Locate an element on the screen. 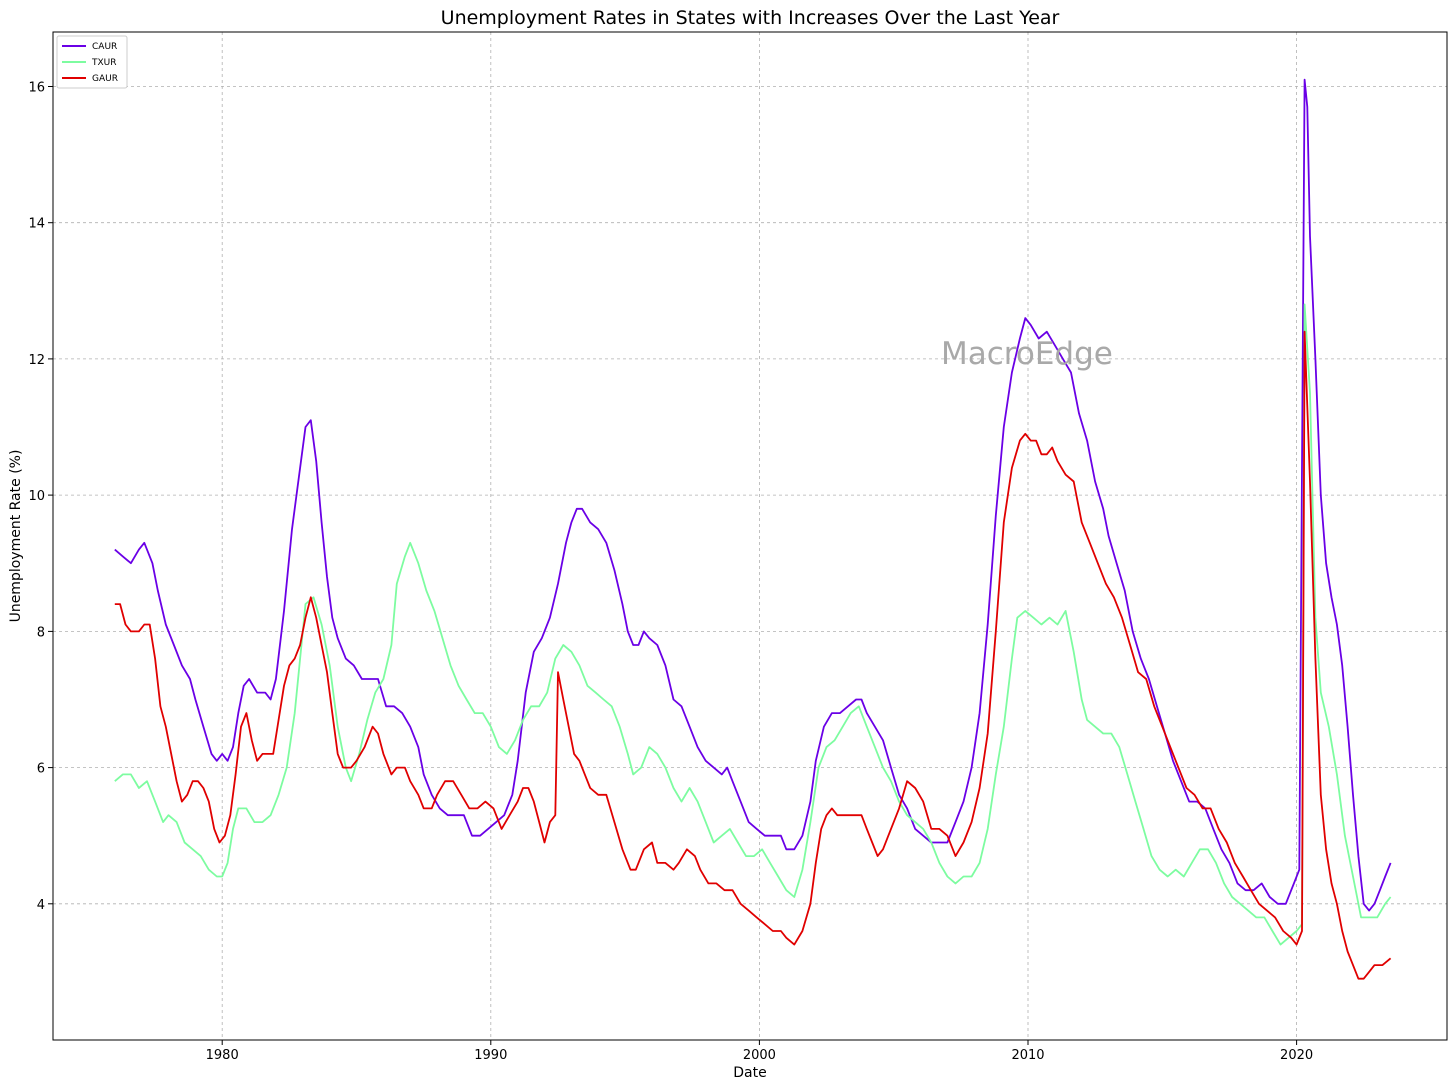 Image resolution: width=1456 pixels, height=1089 pixels. legend-label-gaur: GAUR is located at coordinates (105, 79).